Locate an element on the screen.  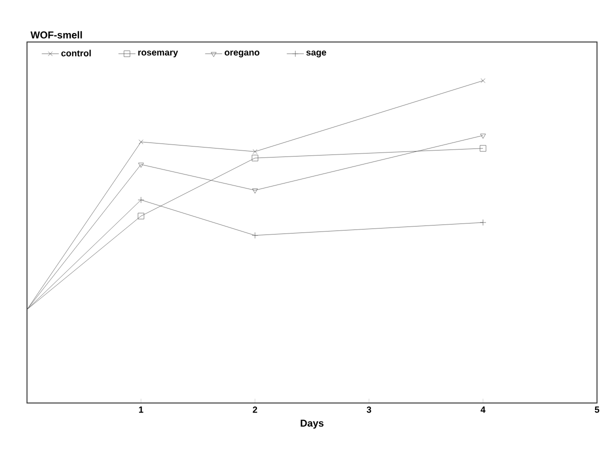
x-tick-label: 2 is located at coordinates (255, 409).